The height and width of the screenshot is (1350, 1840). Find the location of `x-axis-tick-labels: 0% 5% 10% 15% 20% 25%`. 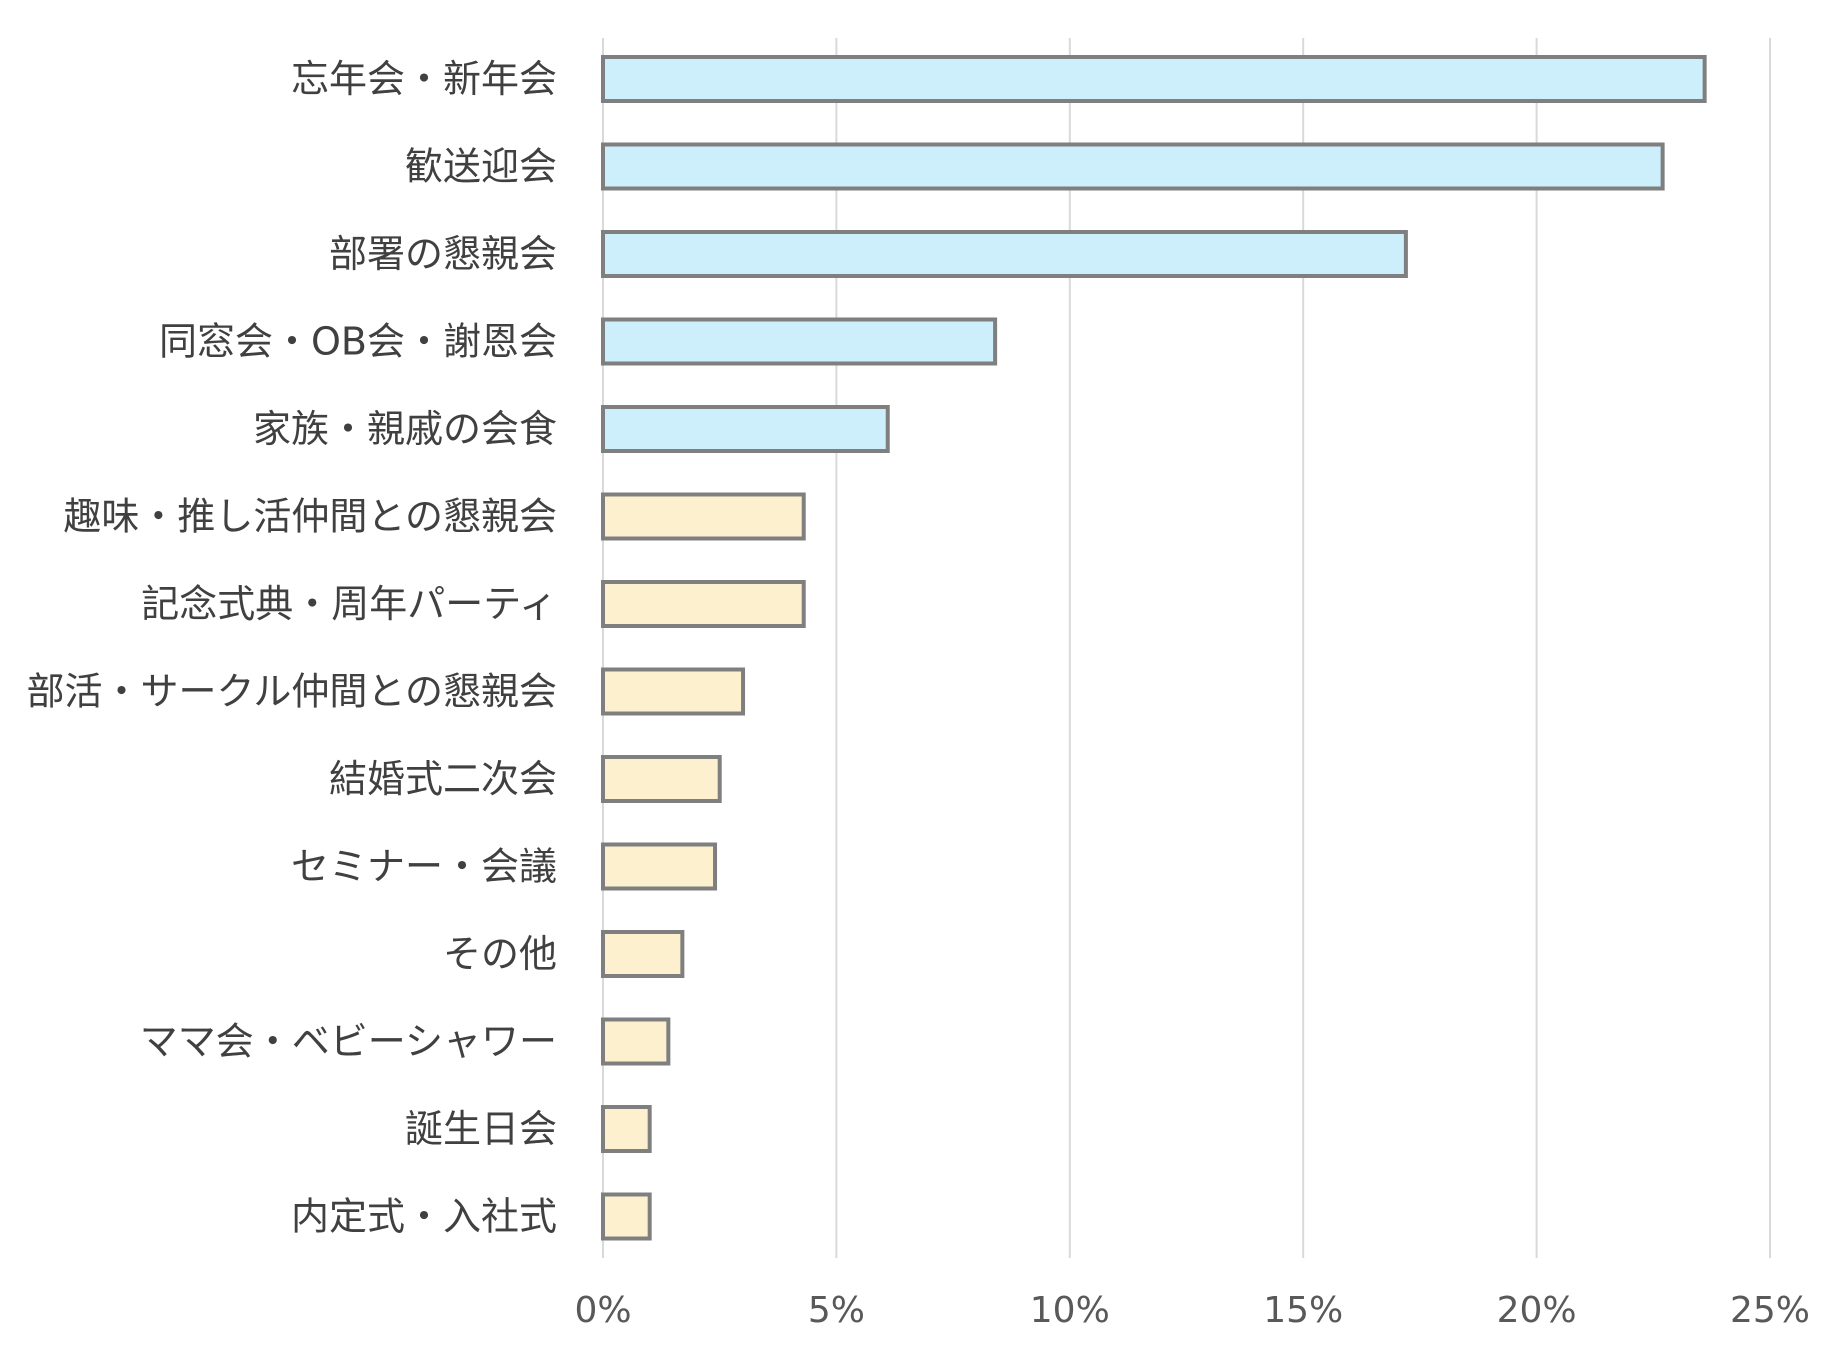

x-axis-tick-labels: 0% 5% 10% 15% 20% 25% is located at coordinates (1192, 1310).